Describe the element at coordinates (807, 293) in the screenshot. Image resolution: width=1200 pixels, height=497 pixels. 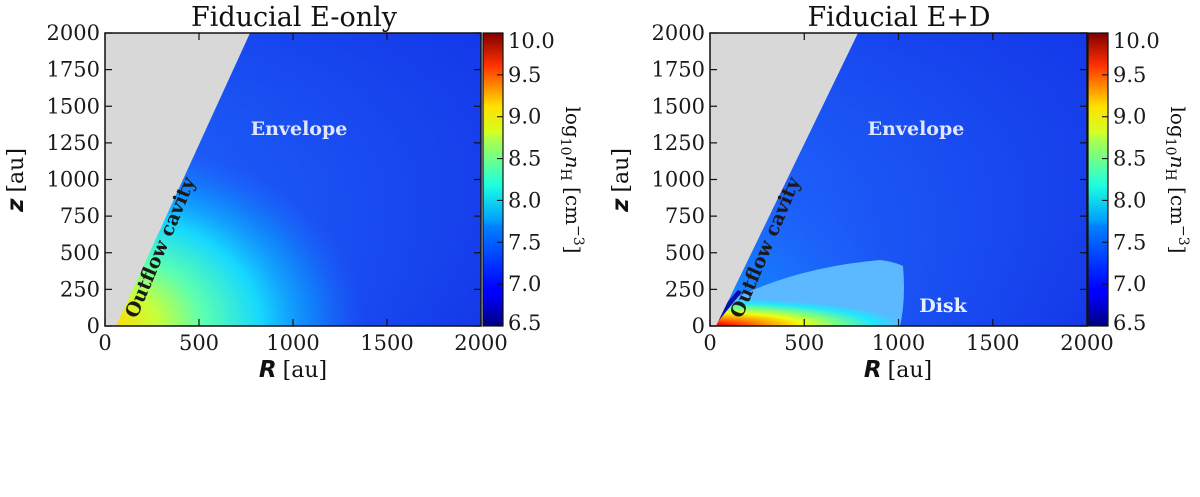
I see `disk-region` at that location.